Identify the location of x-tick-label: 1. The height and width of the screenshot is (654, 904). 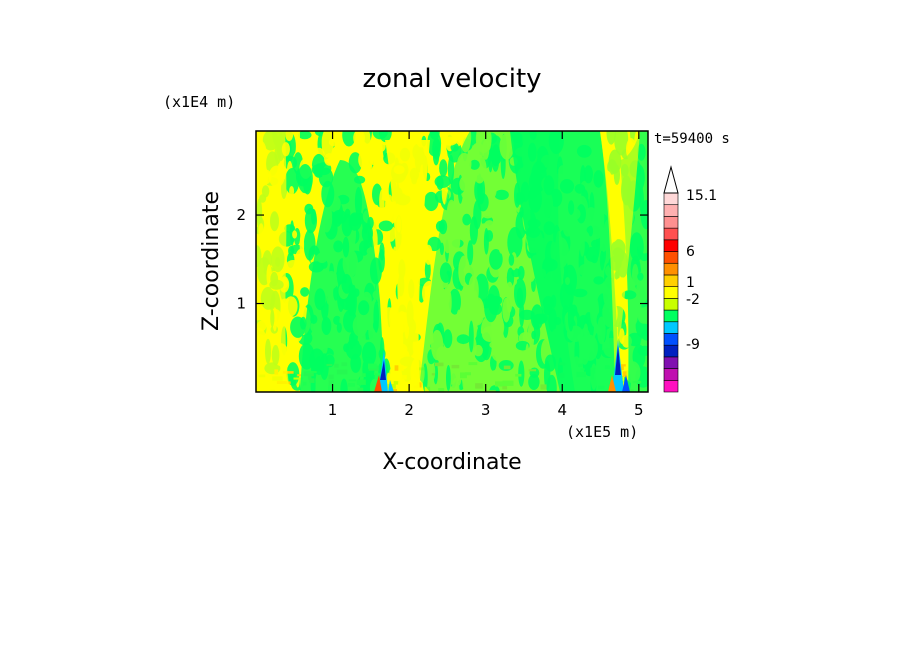
(333, 410).